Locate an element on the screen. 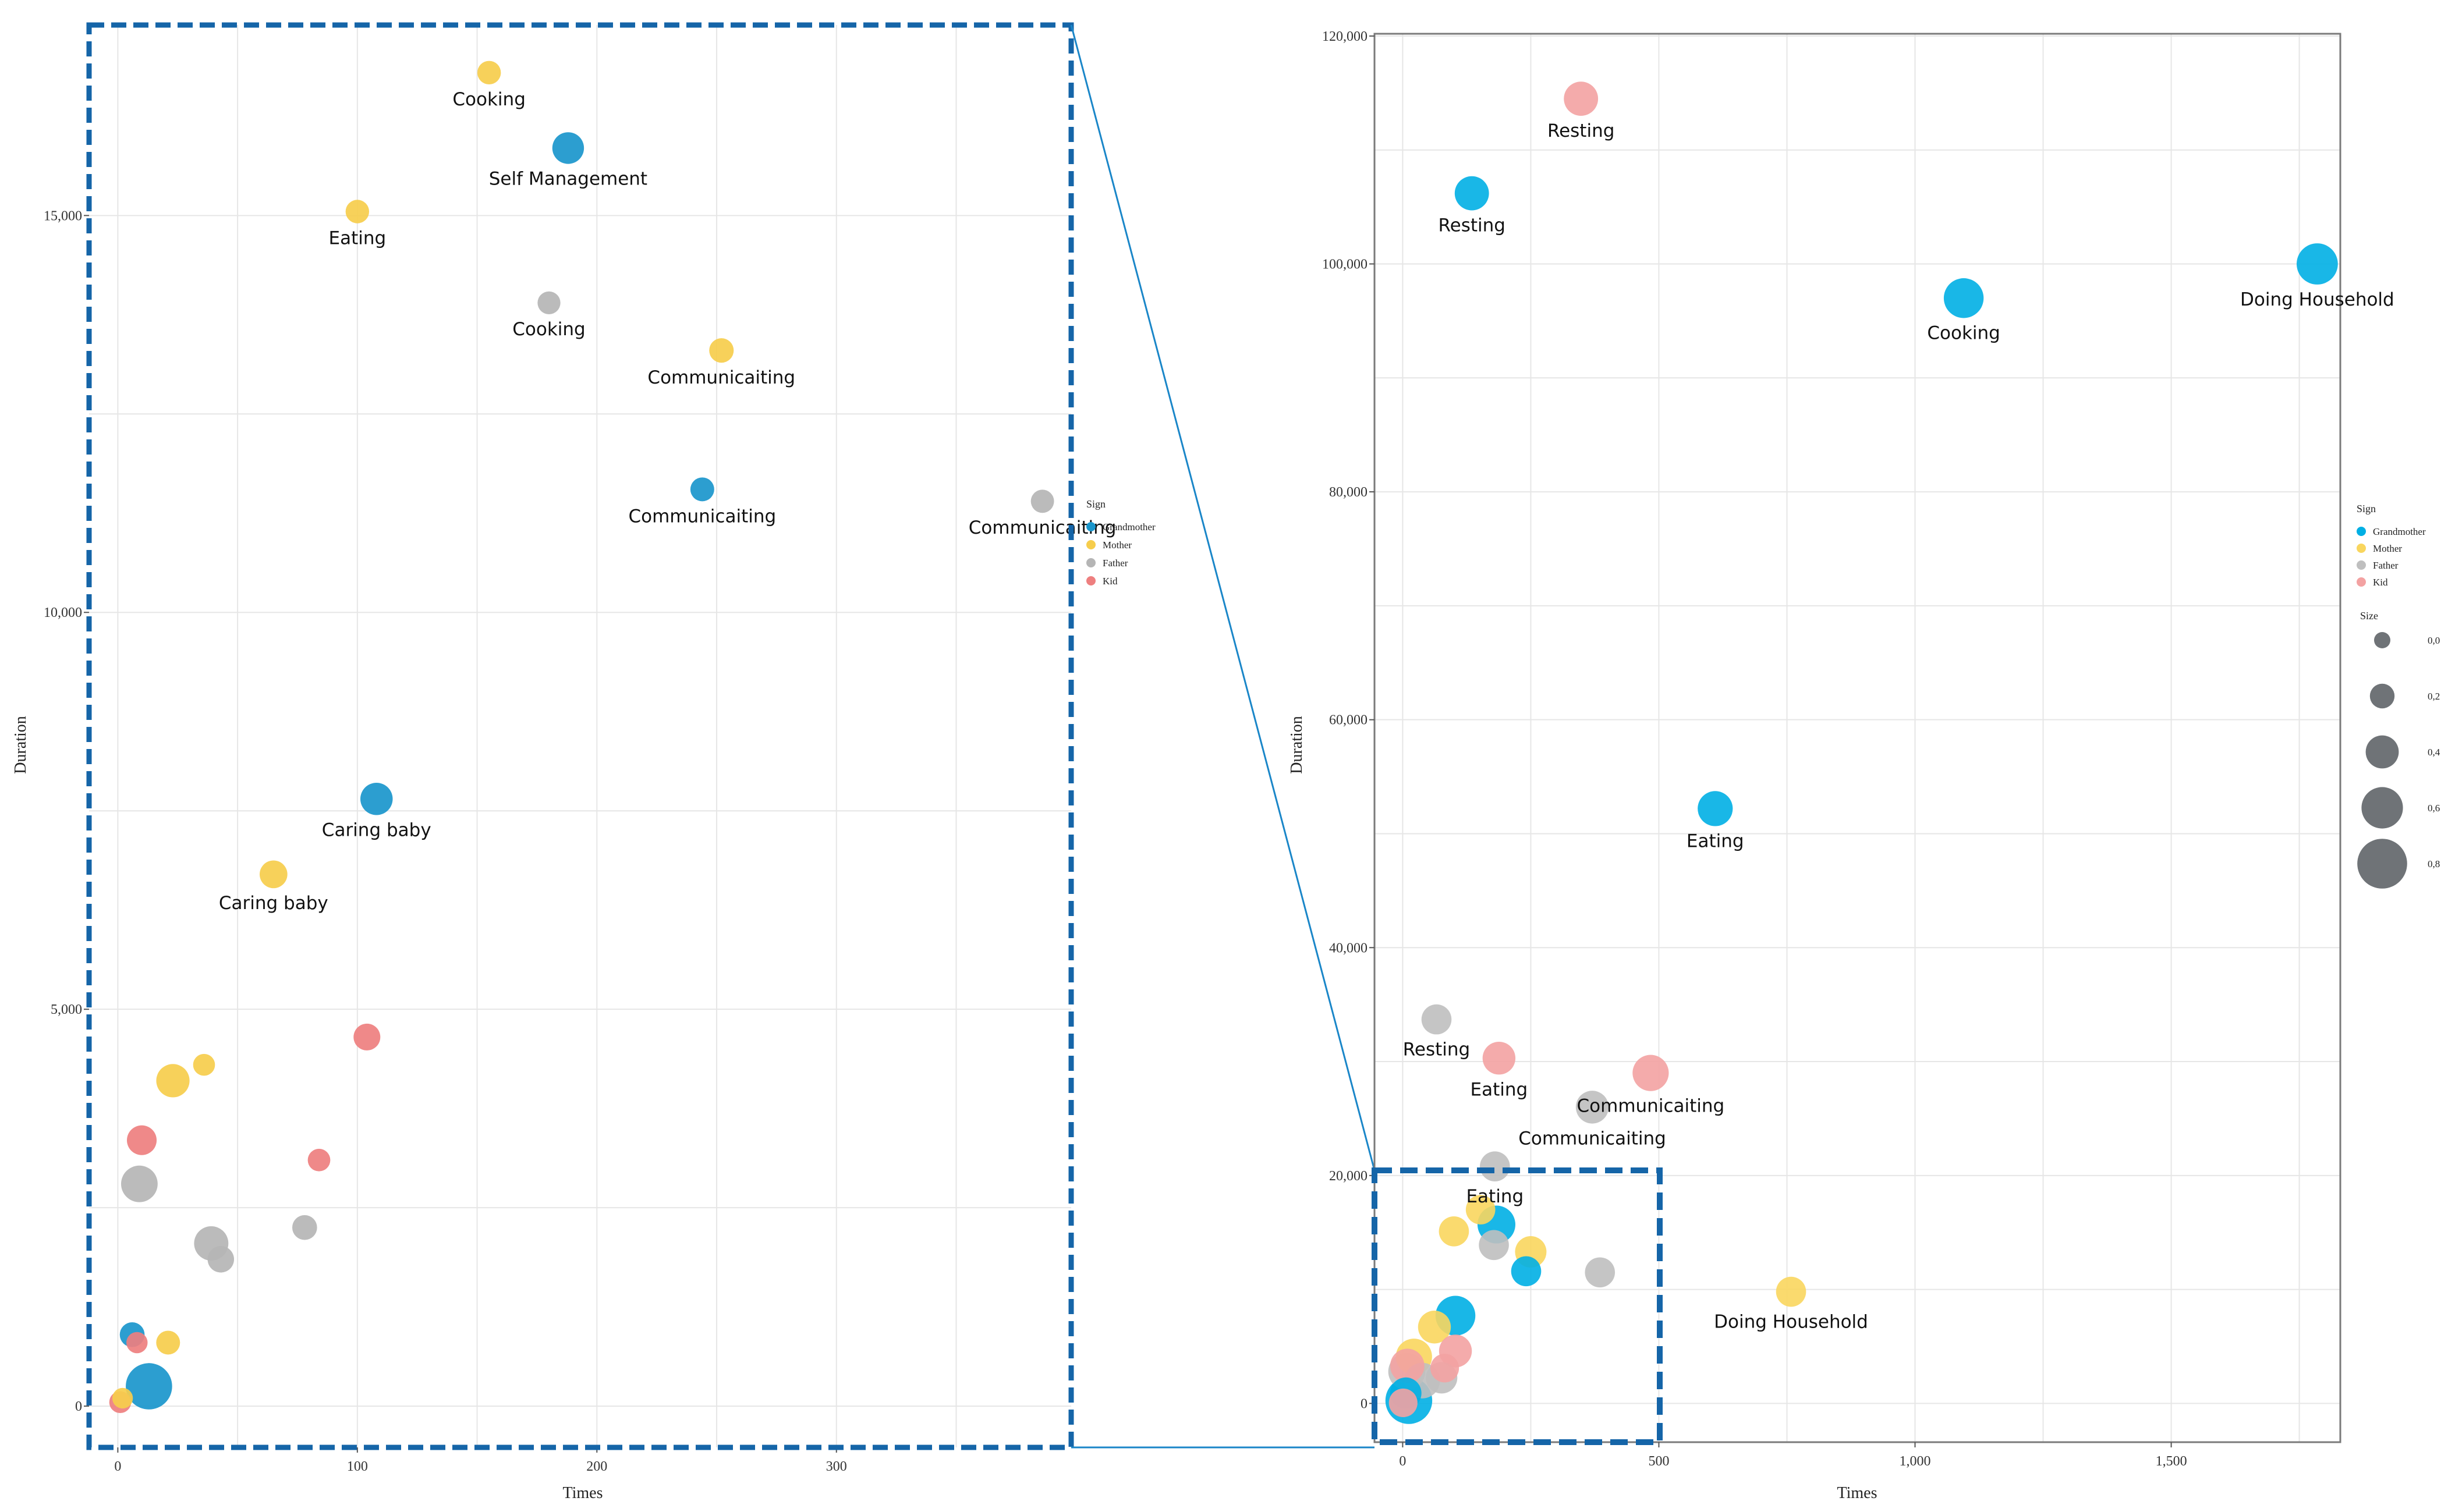 Image resolution: width=2448 pixels, height=1512 pixels. zoomed-legend-title: Sign is located at coordinates (1096, 504).